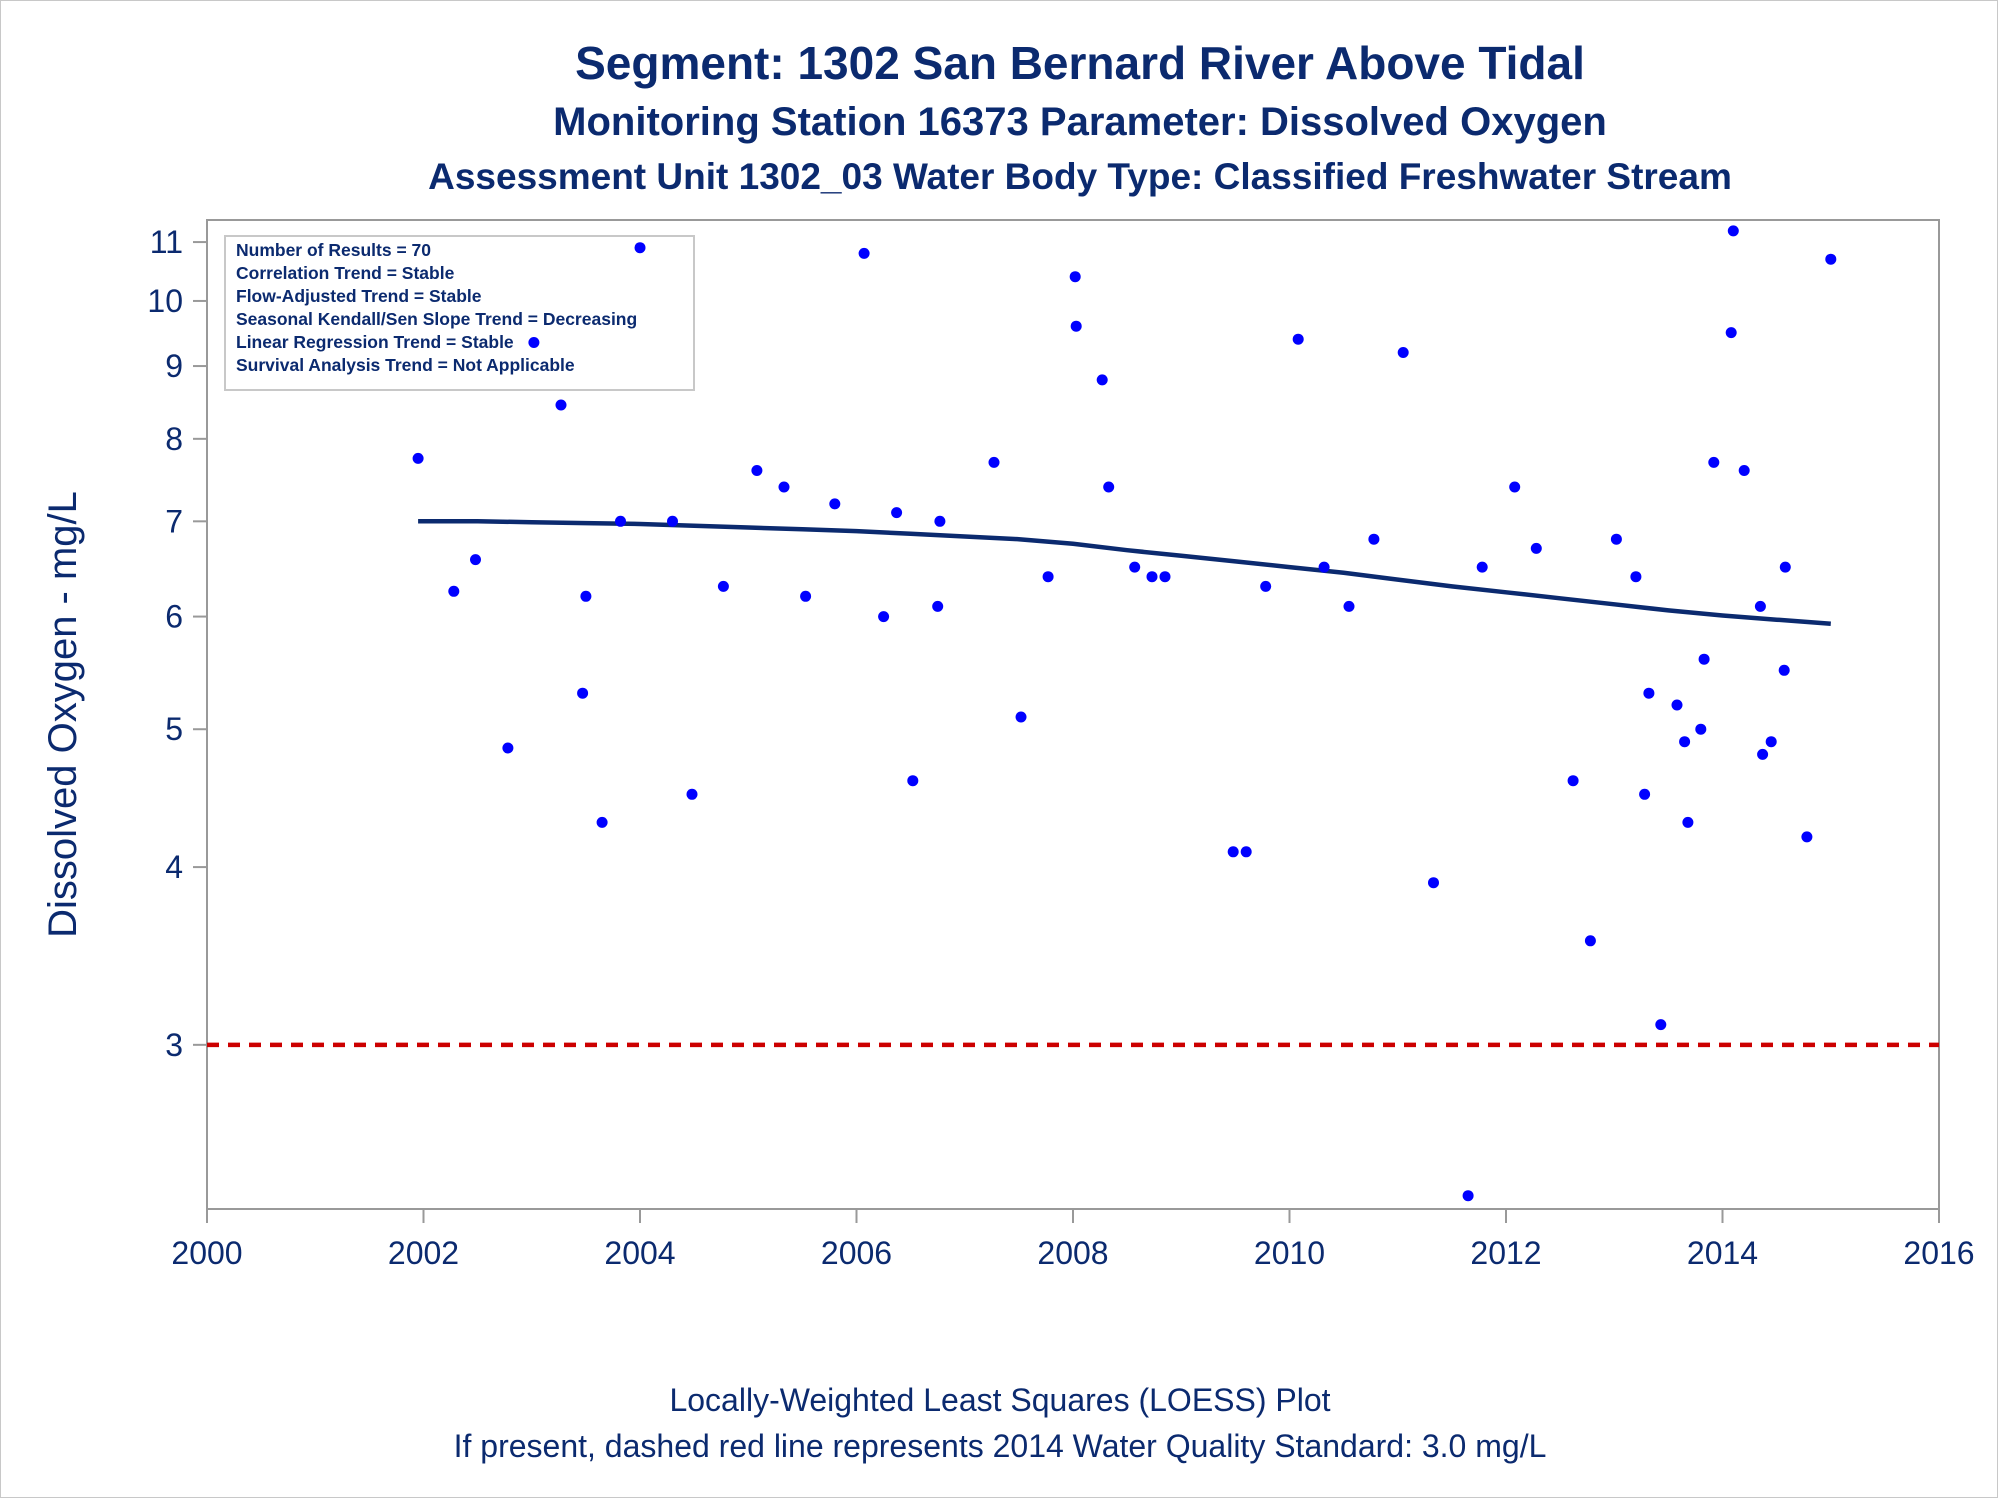 The width and height of the screenshot is (2000, 1500). What do you see at coordinates (174, 729) in the screenshot?
I see `y-tick-label: 5` at bounding box center [174, 729].